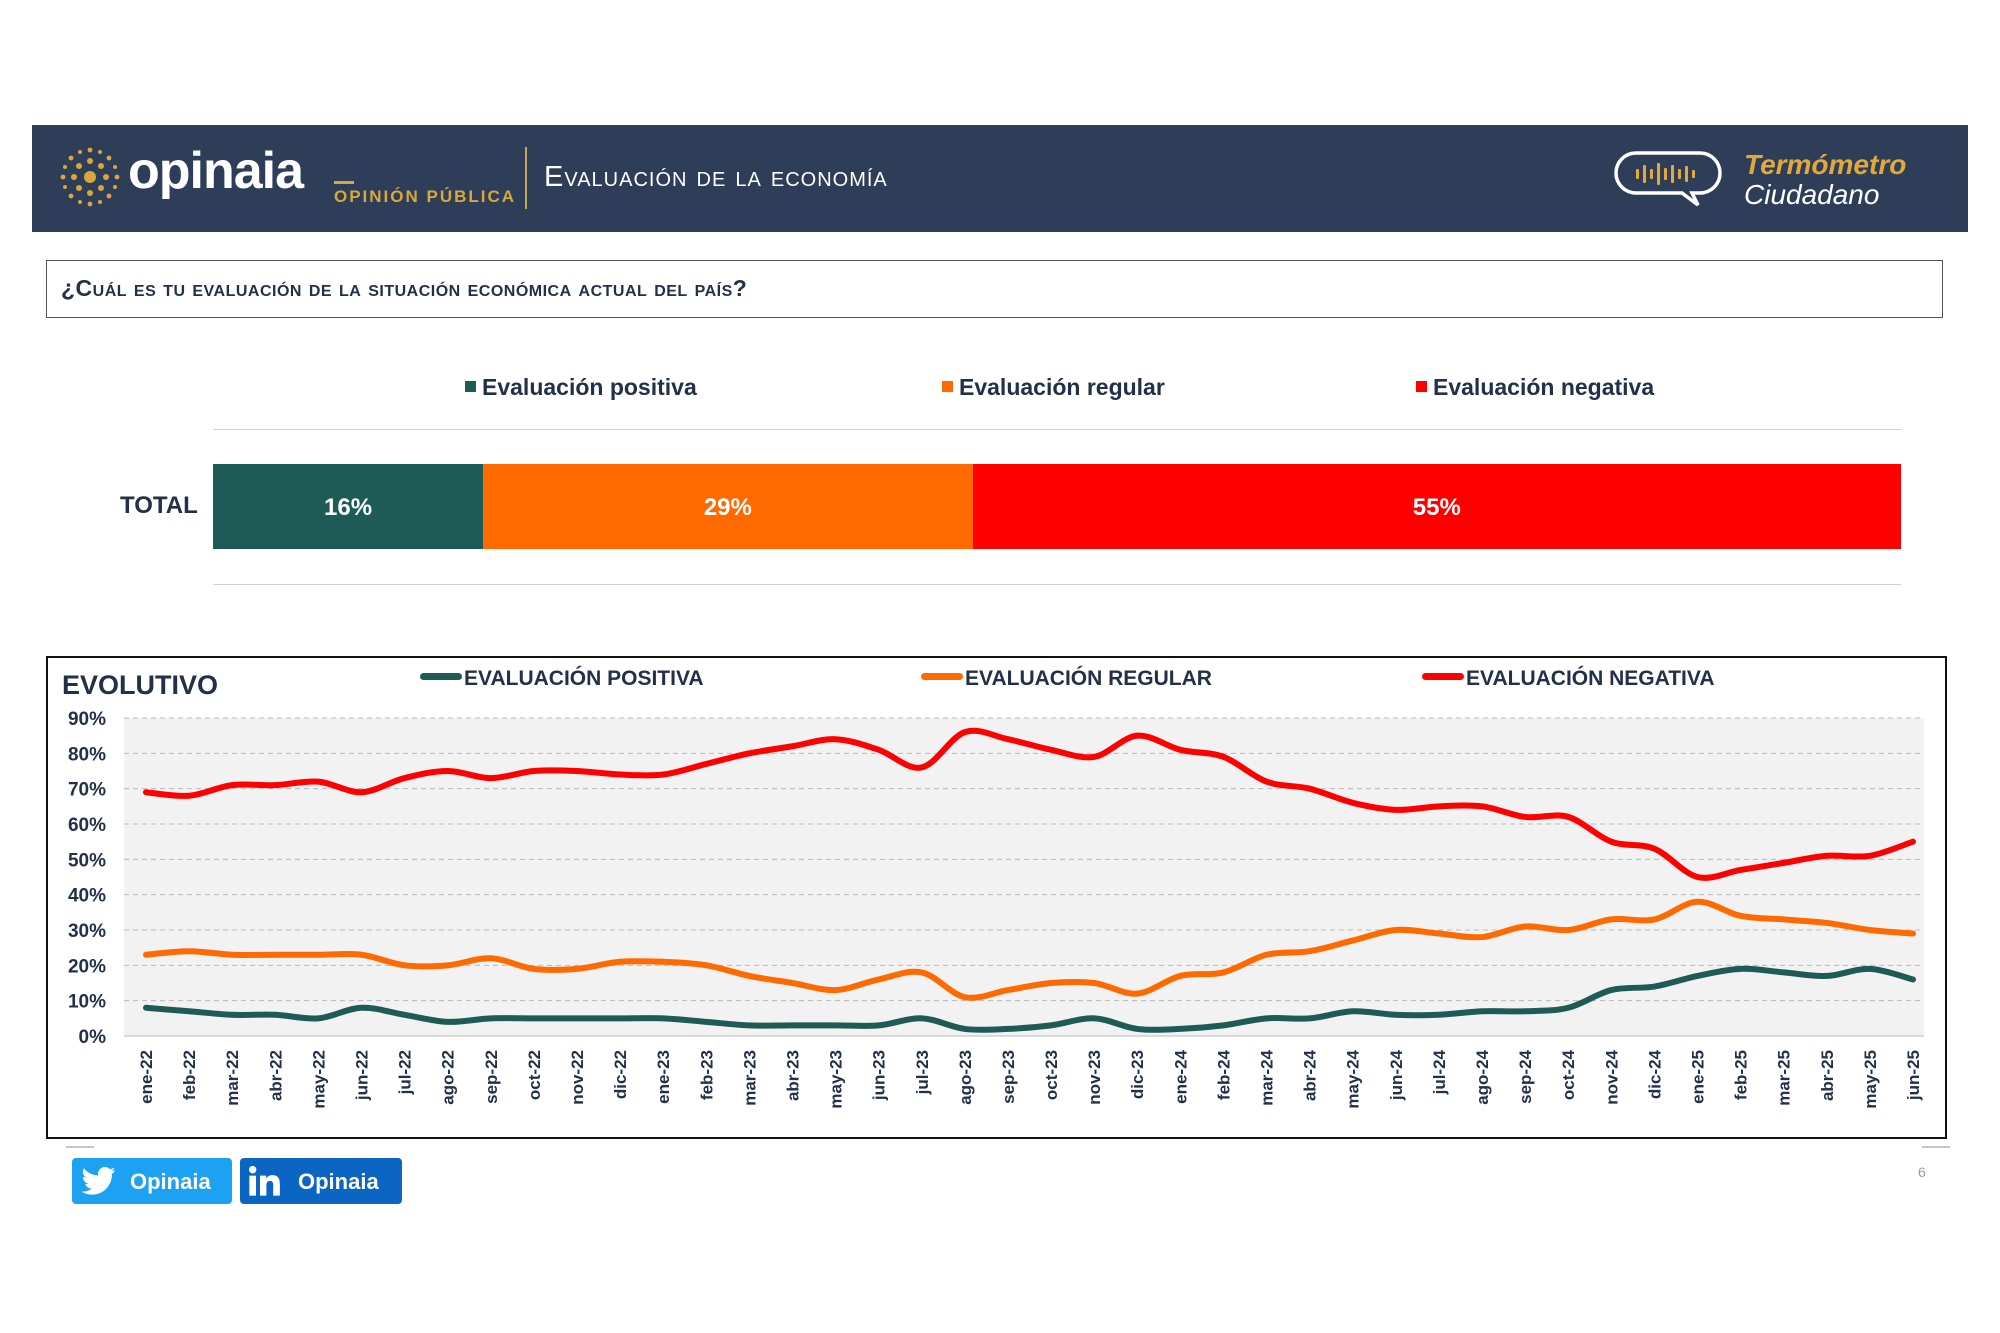 This screenshot has width=2000, height=1333. What do you see at coordinates (93, 1037) in the screenshot?
I see `y-tick-label: 0%` at bounding box center [93, 1037].